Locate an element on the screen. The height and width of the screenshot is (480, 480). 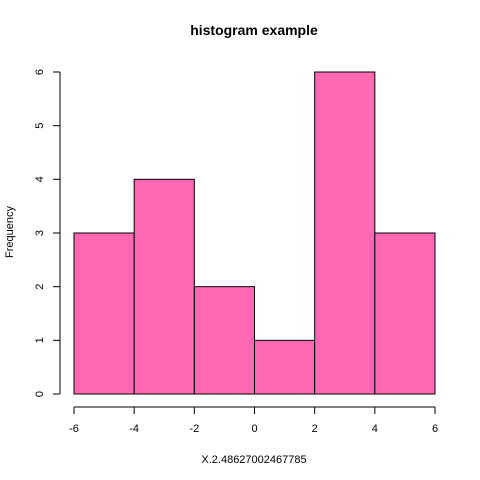
x-axis-label: X.2.48627002467785 is located at coordinates (253, 460).